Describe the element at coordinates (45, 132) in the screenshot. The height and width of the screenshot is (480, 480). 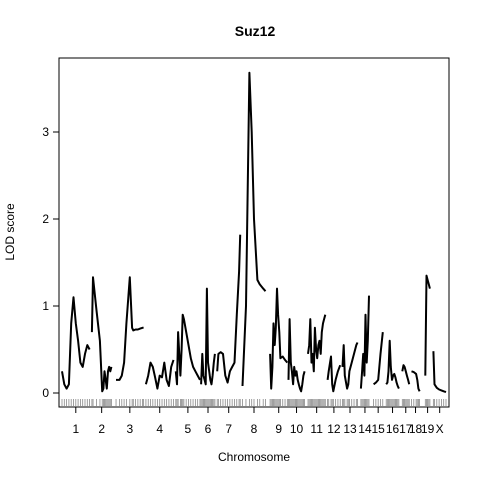
I see `y-tick-label: 3` at that location.